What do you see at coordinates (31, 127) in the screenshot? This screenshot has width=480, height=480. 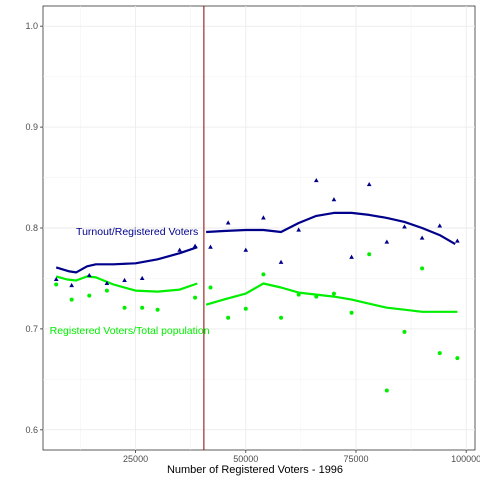 I see `y-tick-label: 0.9` at bounding box center [31, 127].